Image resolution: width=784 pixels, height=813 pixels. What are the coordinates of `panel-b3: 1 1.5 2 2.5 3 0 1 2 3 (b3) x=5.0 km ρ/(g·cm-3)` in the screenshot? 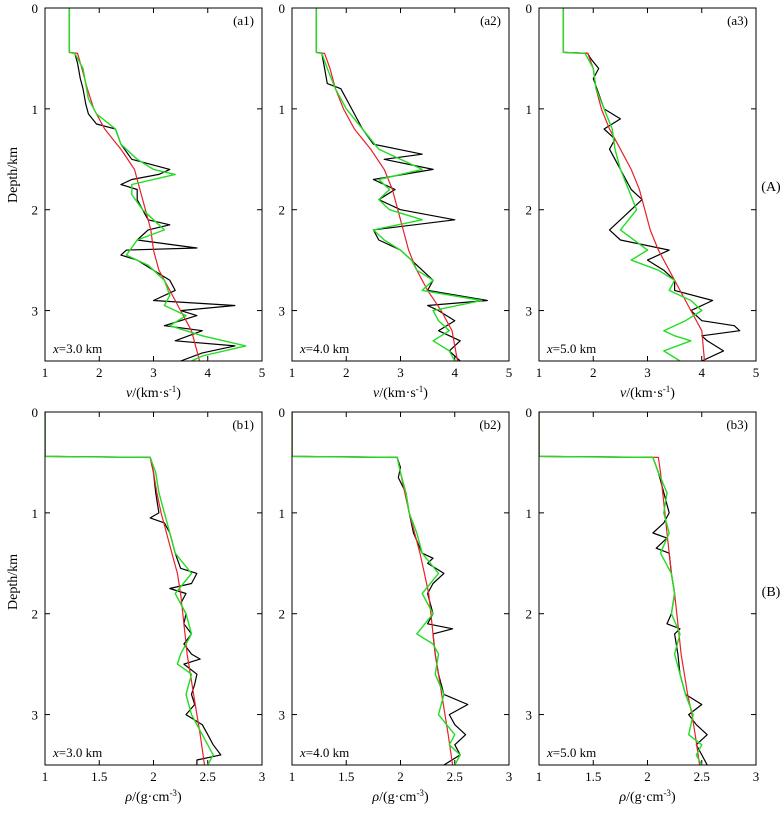 It's located at (643, 605).